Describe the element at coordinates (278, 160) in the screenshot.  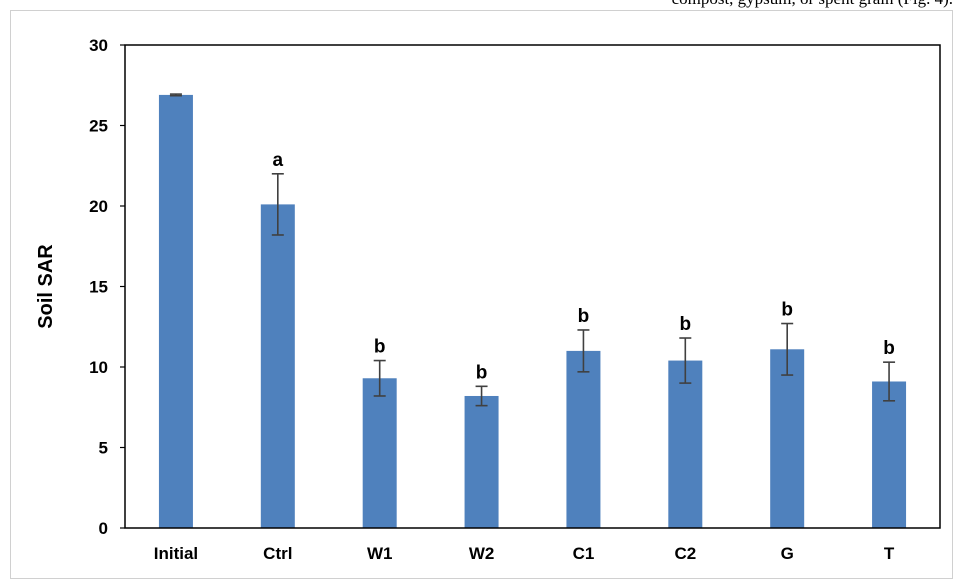
I see `significance-label-ctrl: a` at that location.